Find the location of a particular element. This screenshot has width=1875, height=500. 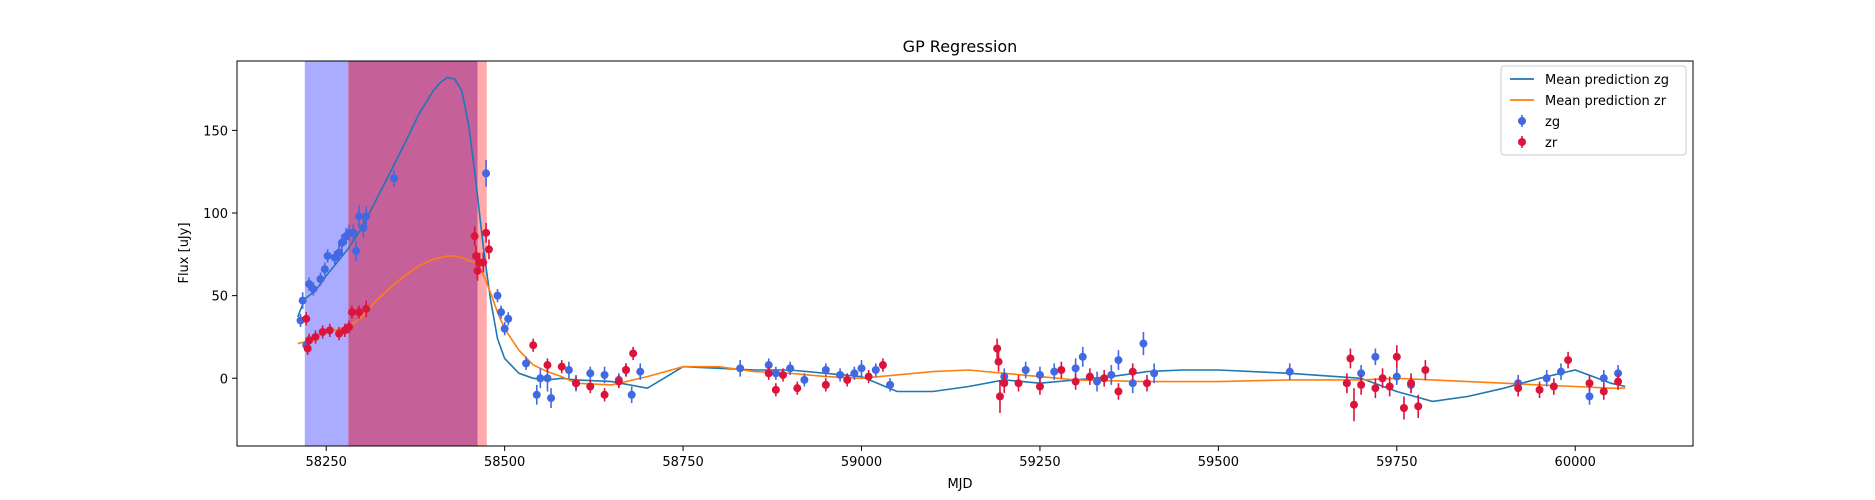

legend-entry: zr is located at coordinates (1538, 143).